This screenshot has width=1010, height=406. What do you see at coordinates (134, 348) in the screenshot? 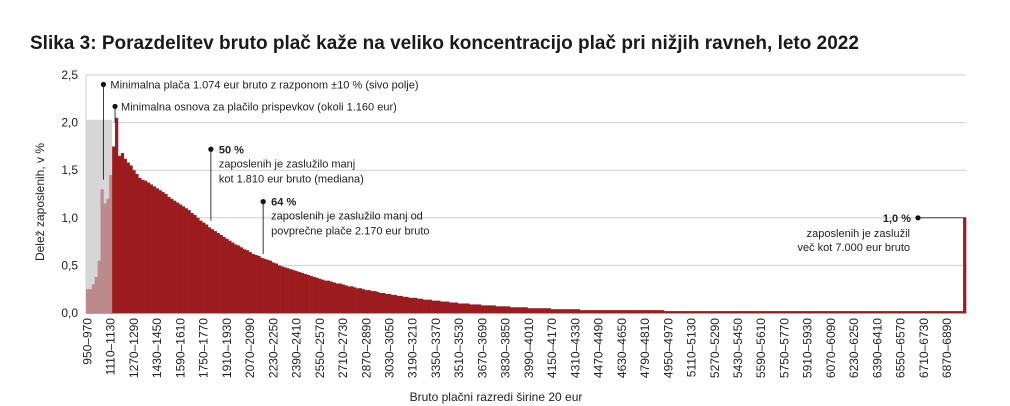
I see `x-tick-label: 1270–1290` at bounding box center [134, 348].